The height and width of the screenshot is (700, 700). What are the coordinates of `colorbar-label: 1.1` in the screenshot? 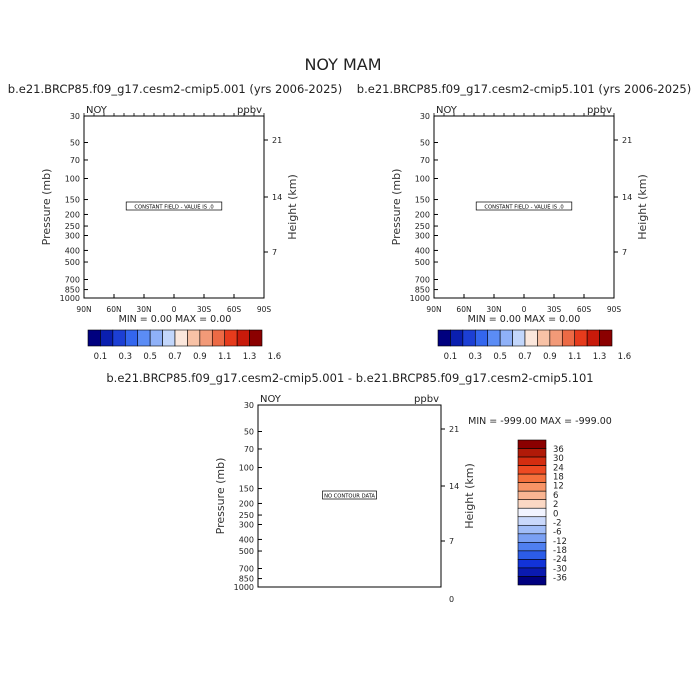 It's located at (225, 357).